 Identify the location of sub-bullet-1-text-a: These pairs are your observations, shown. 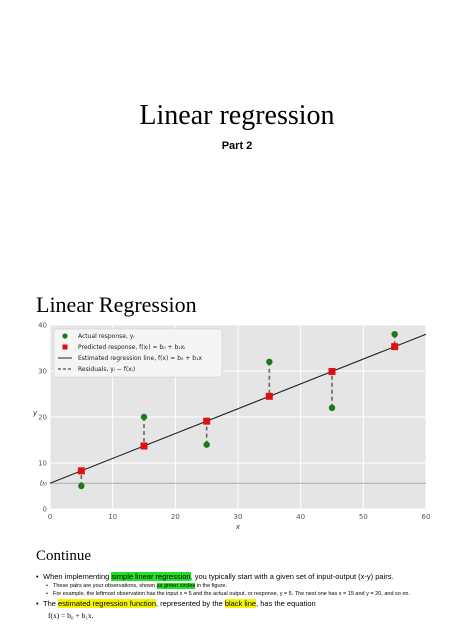
(105, 586).